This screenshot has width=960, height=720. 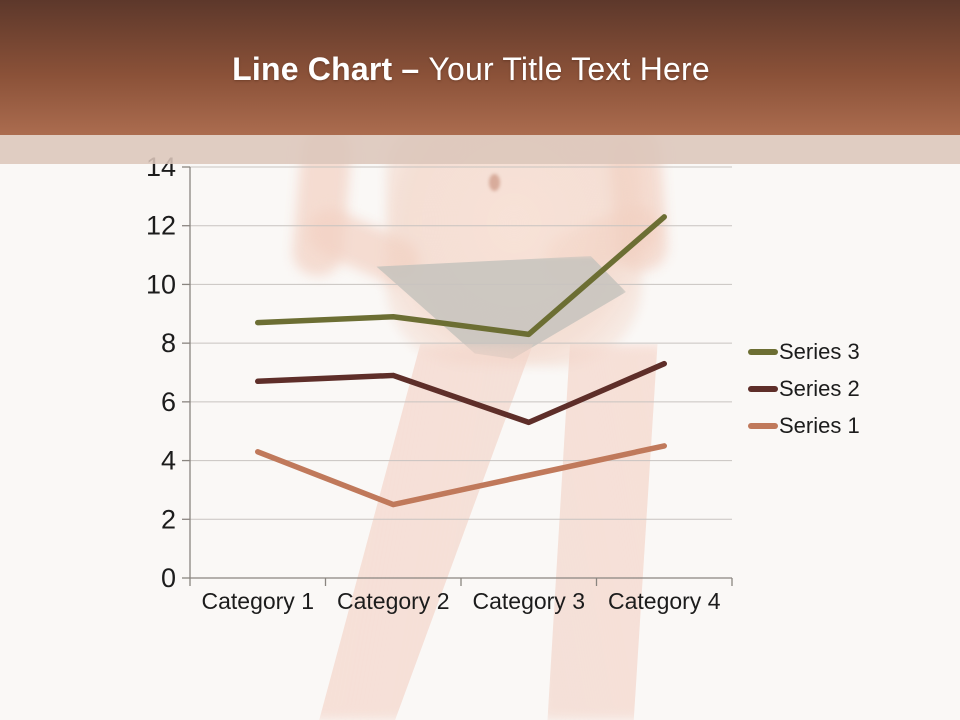 I want to click on y-tick-label: 0, so click(x=168, y=578).